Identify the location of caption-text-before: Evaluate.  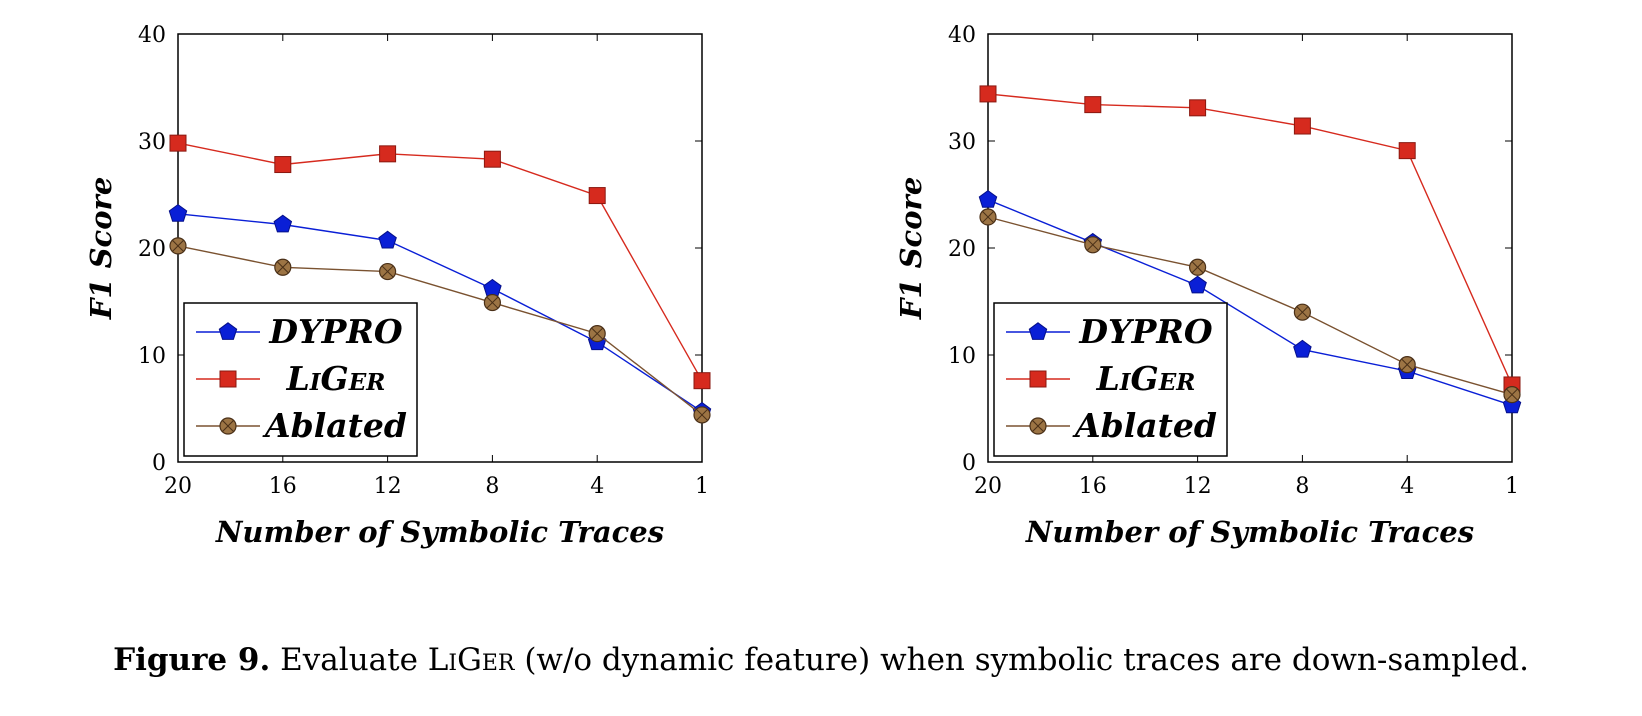
(349, 660).